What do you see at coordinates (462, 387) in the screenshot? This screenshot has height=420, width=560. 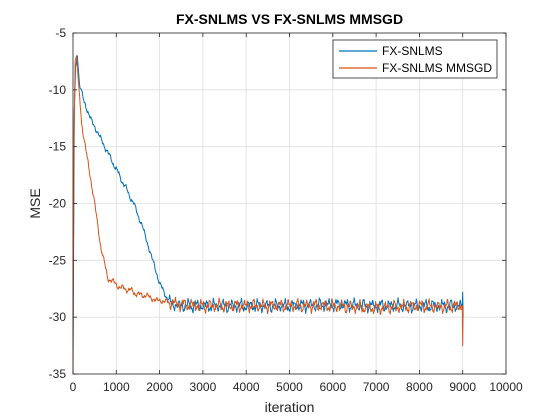 I see `x-tick-label: 9000` at bounding box center [462, 387].